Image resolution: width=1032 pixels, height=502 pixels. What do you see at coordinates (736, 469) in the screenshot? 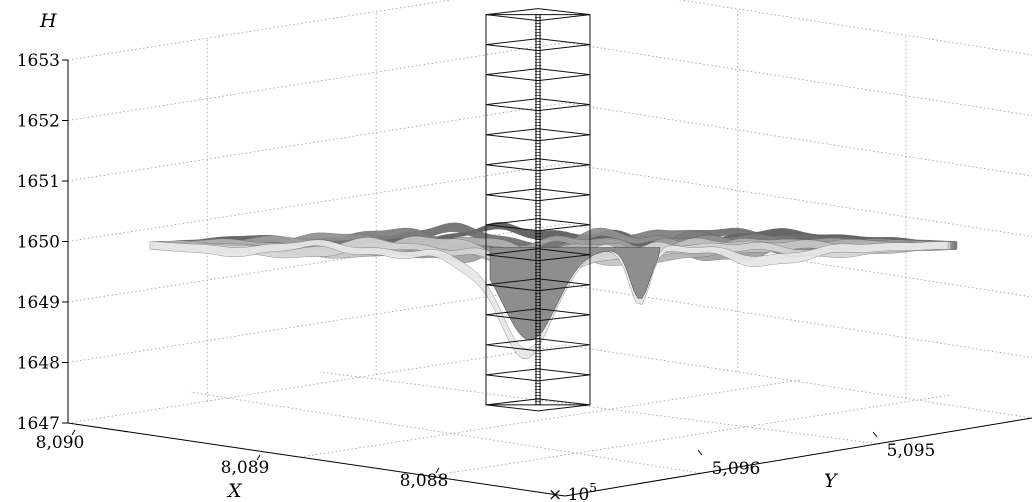
I see `y-tick-label: 5,096` at bounding box center [736, 469].